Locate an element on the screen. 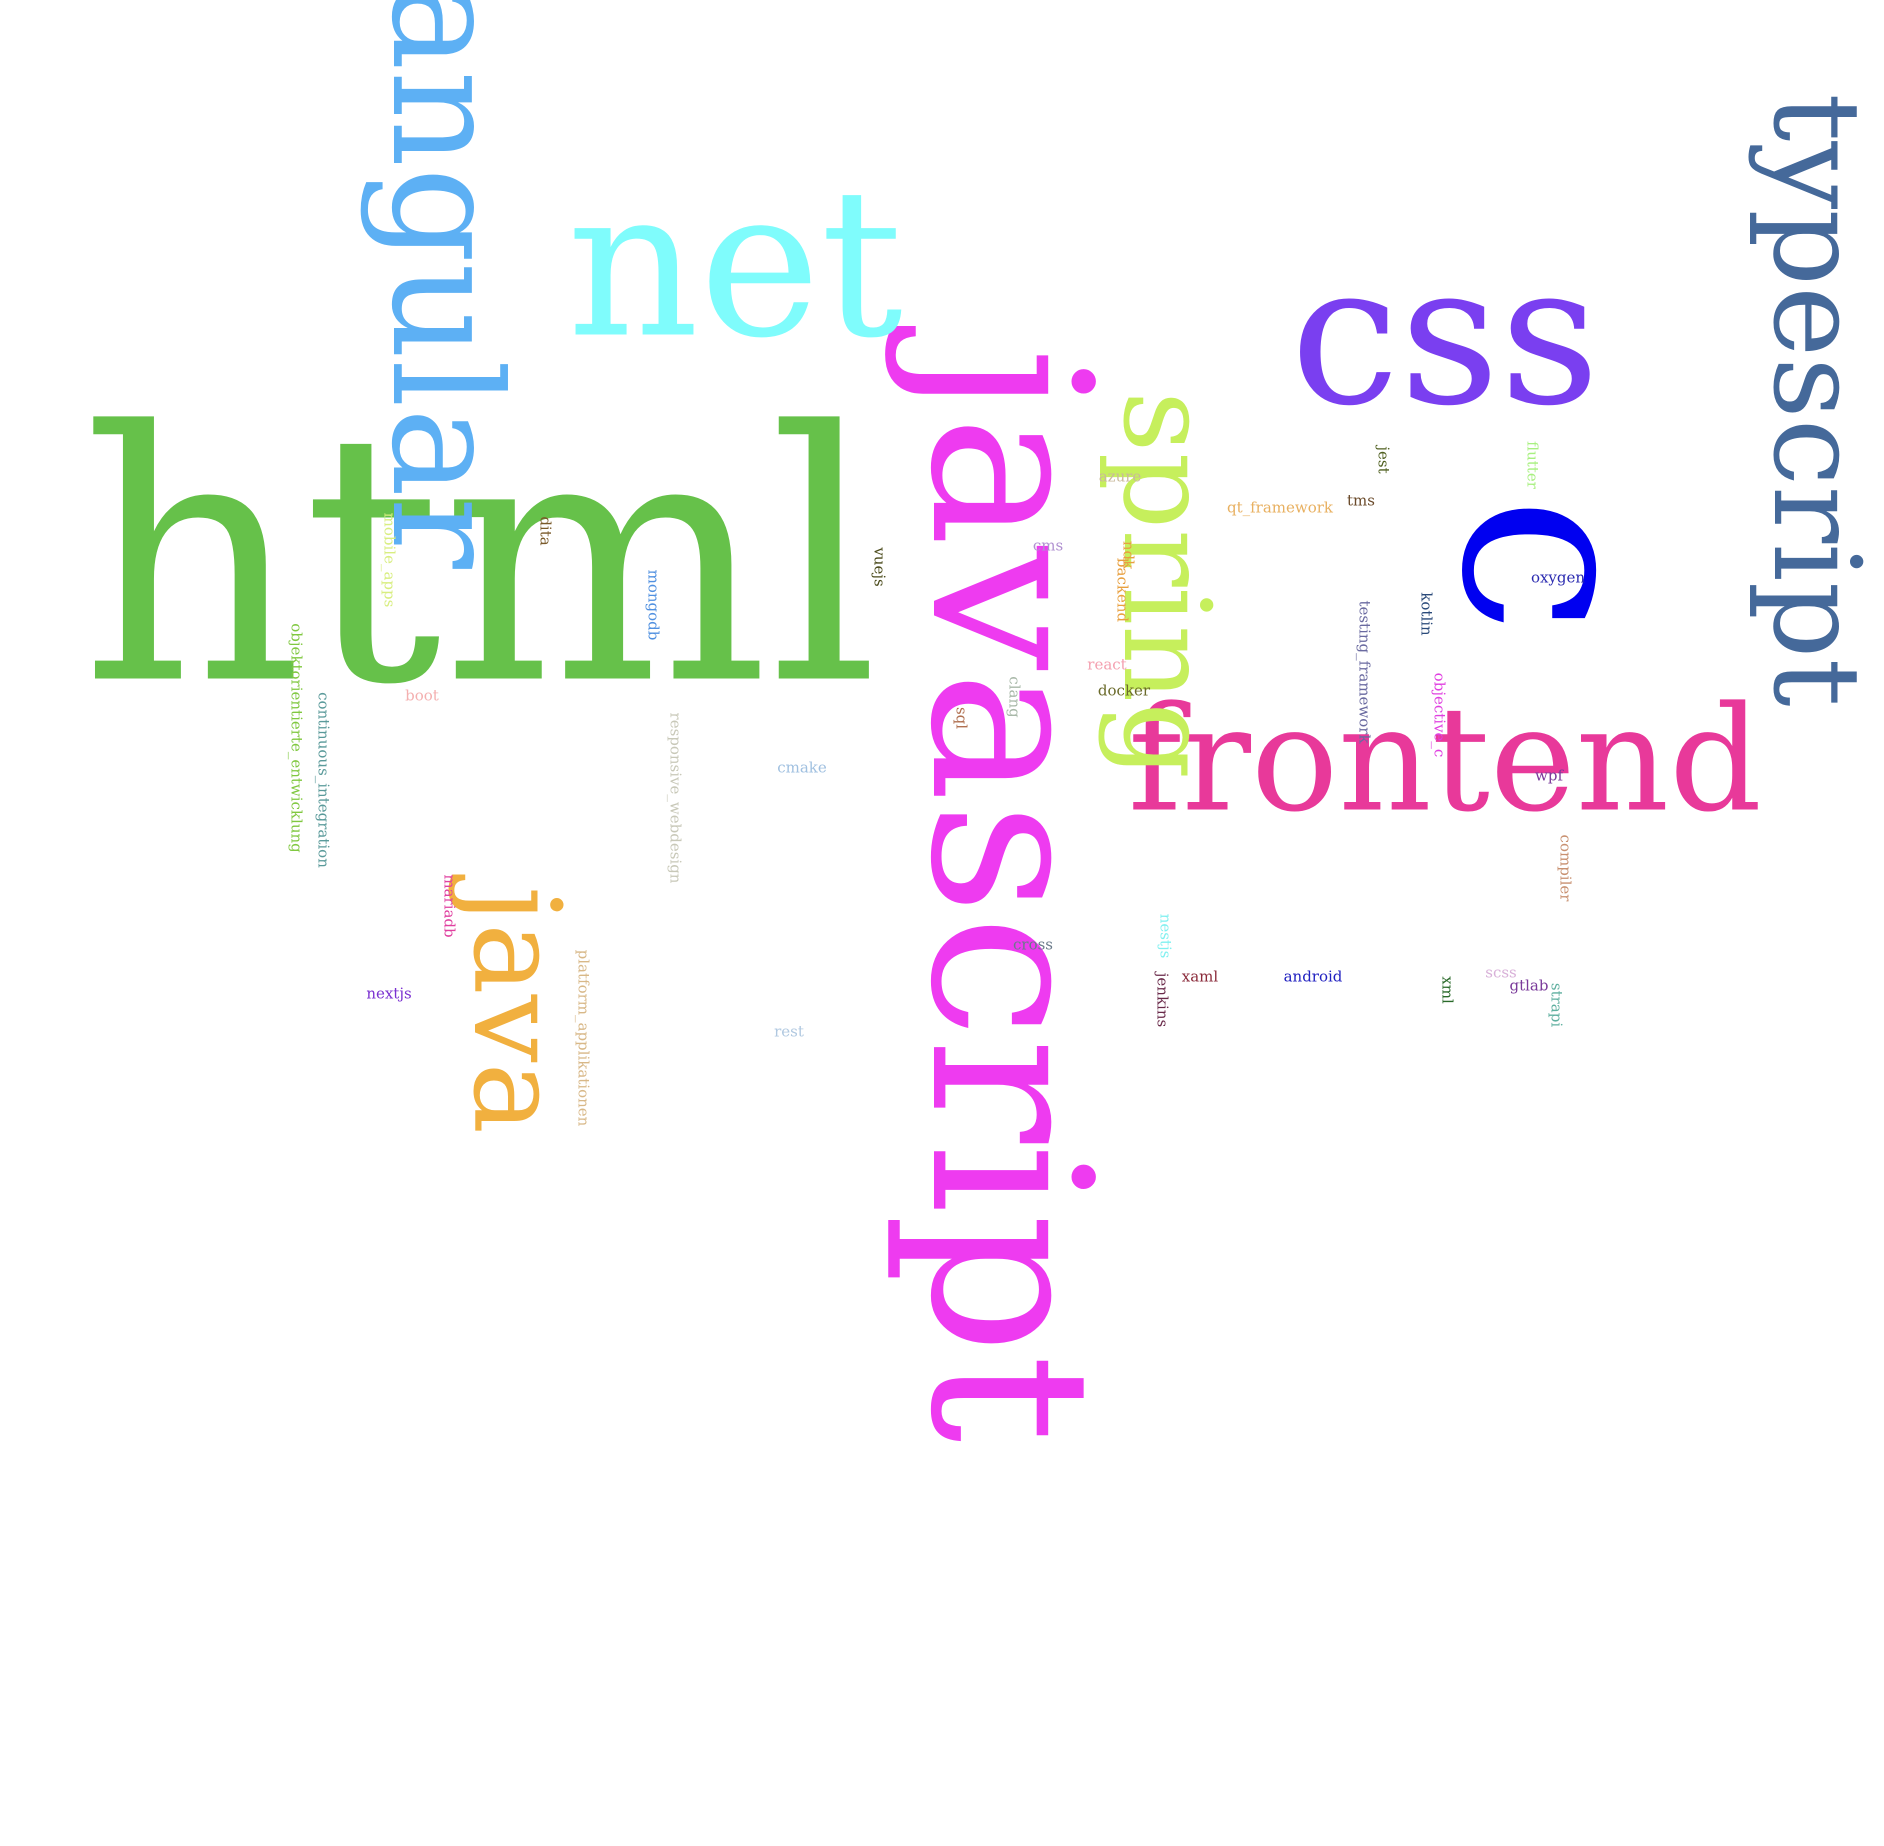  word-clang: clang is located at coordinates (1014, 697).